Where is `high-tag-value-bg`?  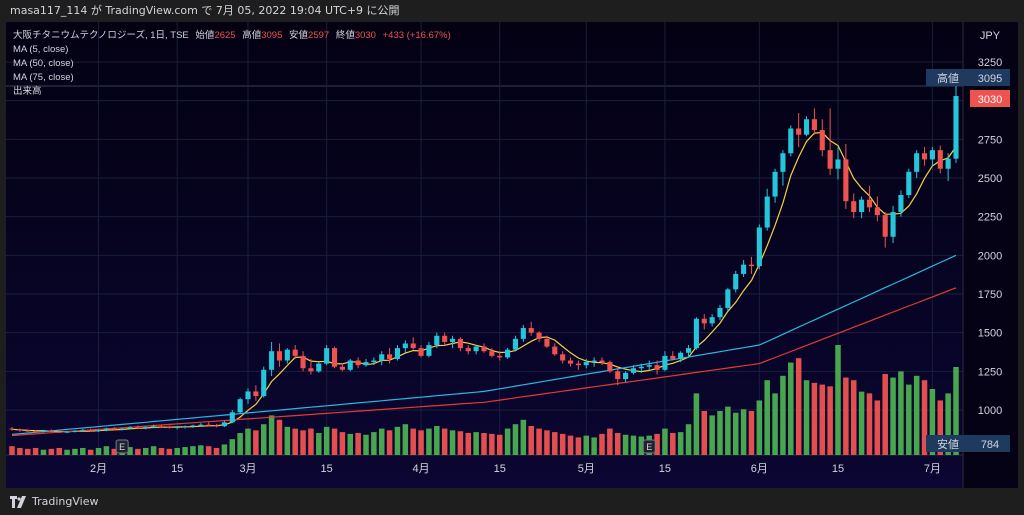 high-tag-value-bg is located at coordinates (990, 77).